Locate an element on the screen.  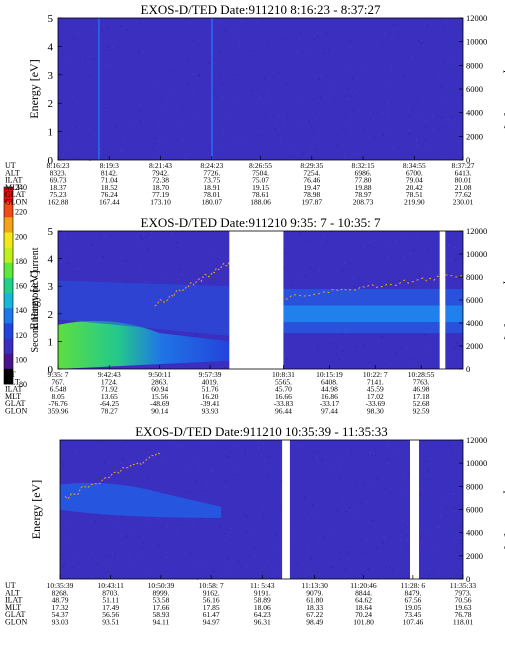
aux-value: -33.17 is located at coordinates (330, 403).